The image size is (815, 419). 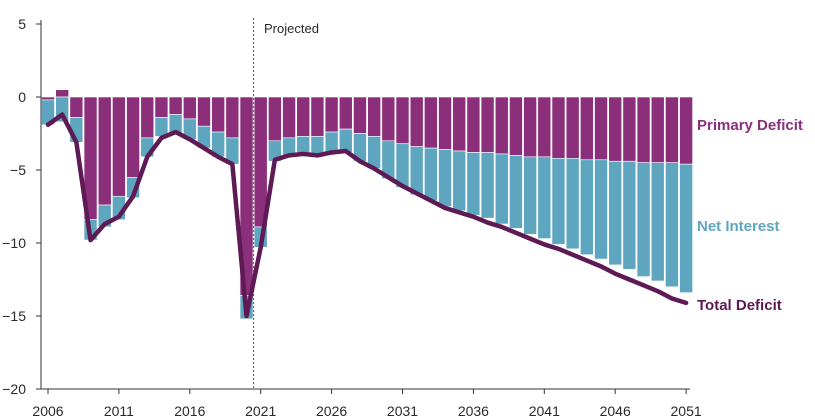 I want to click on x-tick-label: 2006, so click(x=47, y=411).